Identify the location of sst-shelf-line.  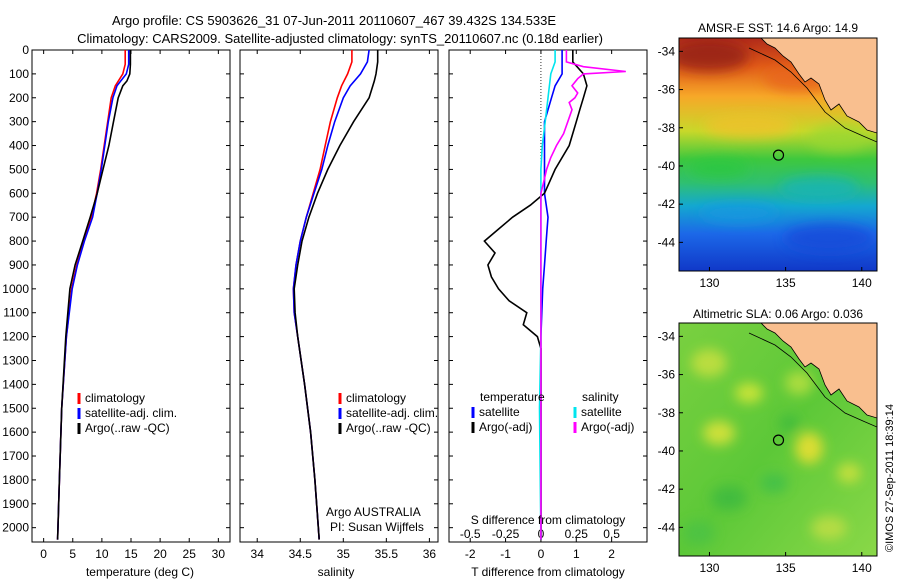
(812, 95).